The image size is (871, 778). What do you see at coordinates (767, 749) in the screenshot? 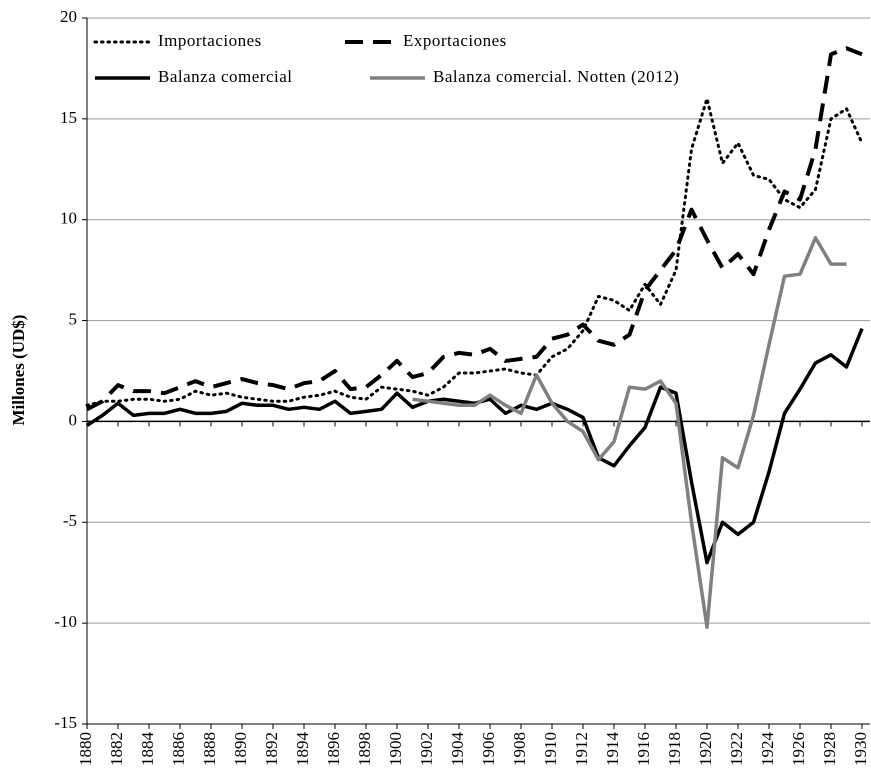
I see `x-tick-label: 1924` at bounding box center [767, 749].